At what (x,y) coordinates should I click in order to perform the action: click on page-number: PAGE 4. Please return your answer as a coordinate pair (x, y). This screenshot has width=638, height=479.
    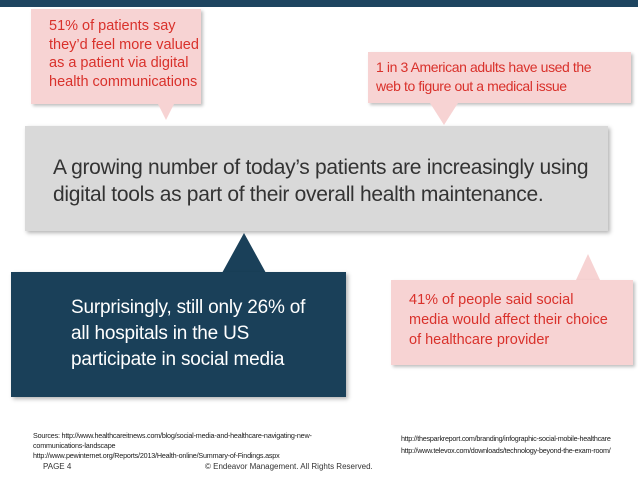
    Looking at the image, I should click on (57, 466).